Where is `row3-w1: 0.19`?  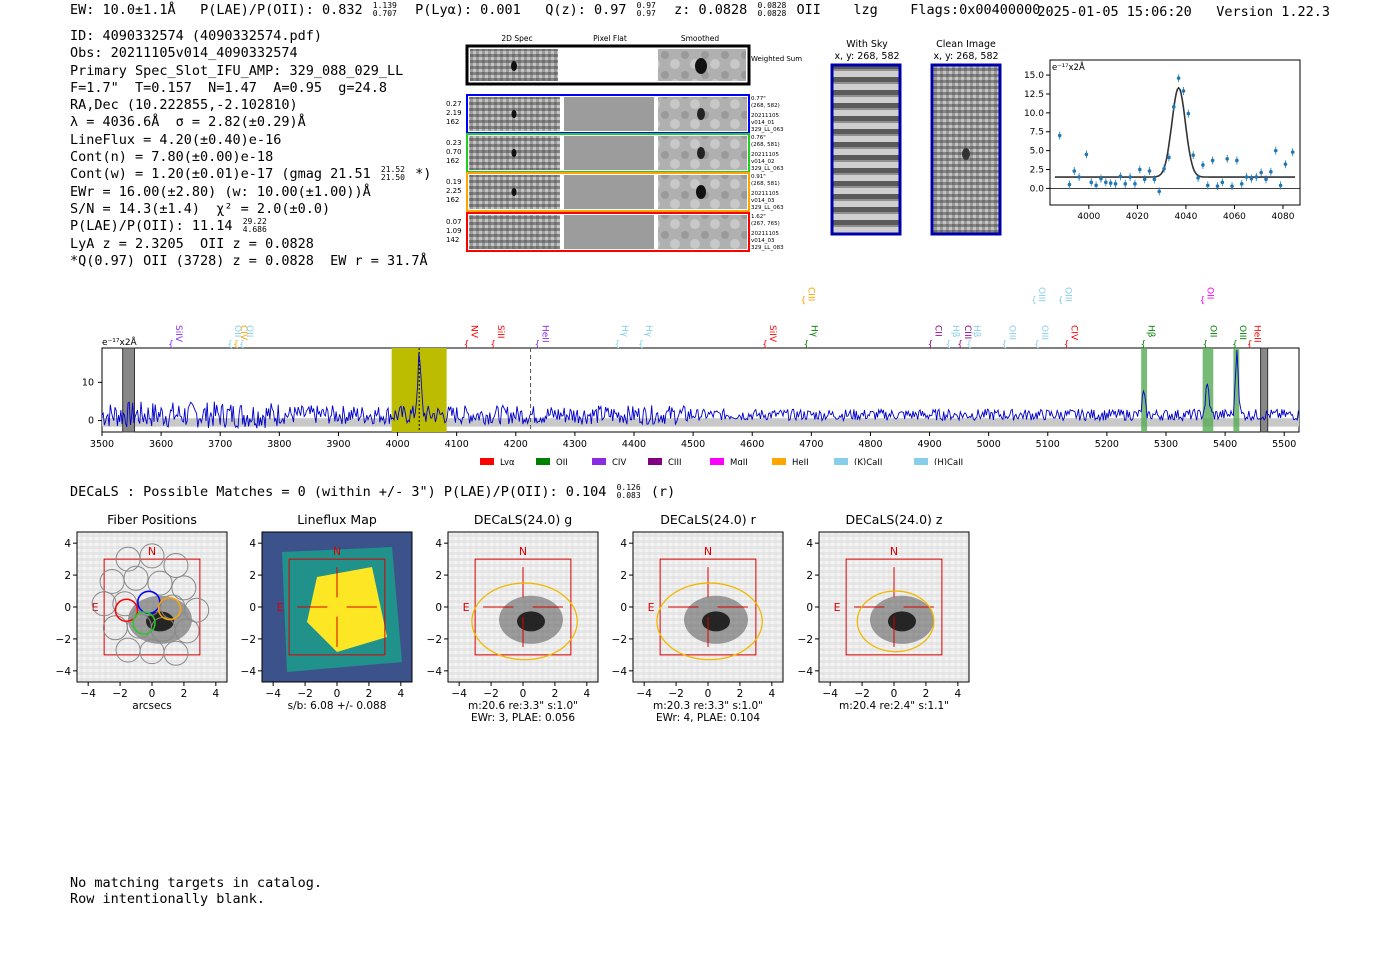
row3-w1: 0.19 is located at coordinates (454, 182).